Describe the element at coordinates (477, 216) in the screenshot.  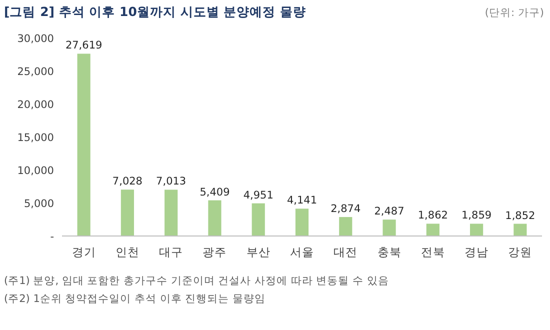
I see `data-label: 1,859` at that location.